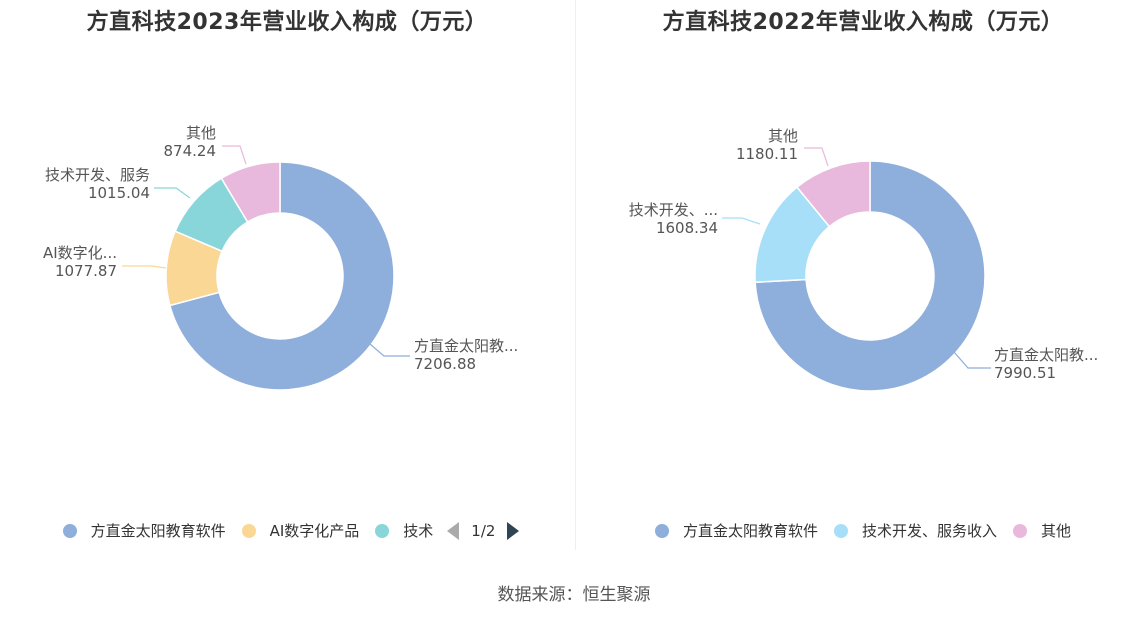 The width and height of the screenshot is (1148, 619). I want to click on legend-label: 其他, so click(1056, 531).